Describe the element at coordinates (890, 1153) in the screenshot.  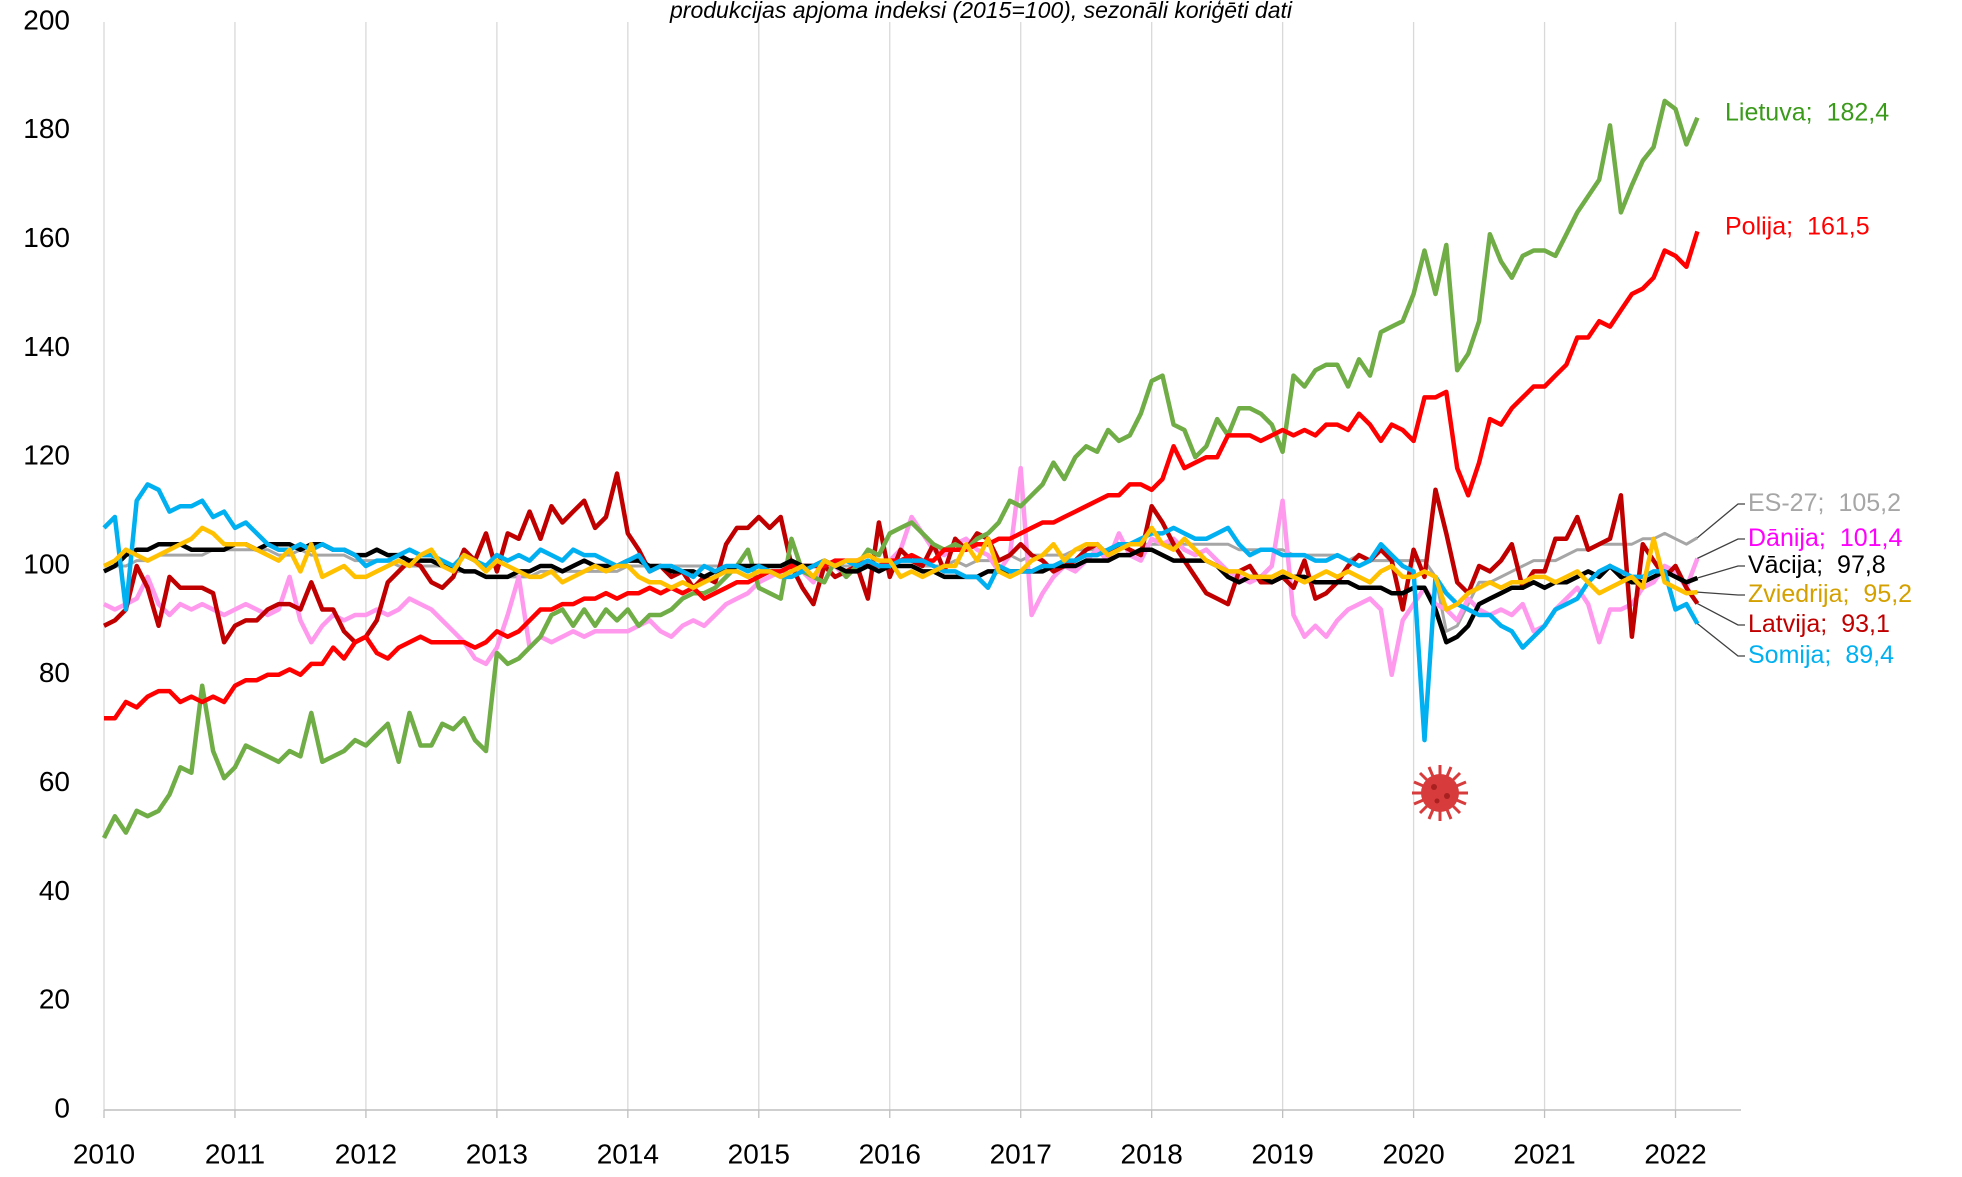
I see `x-tick-label: 2016` at that location.